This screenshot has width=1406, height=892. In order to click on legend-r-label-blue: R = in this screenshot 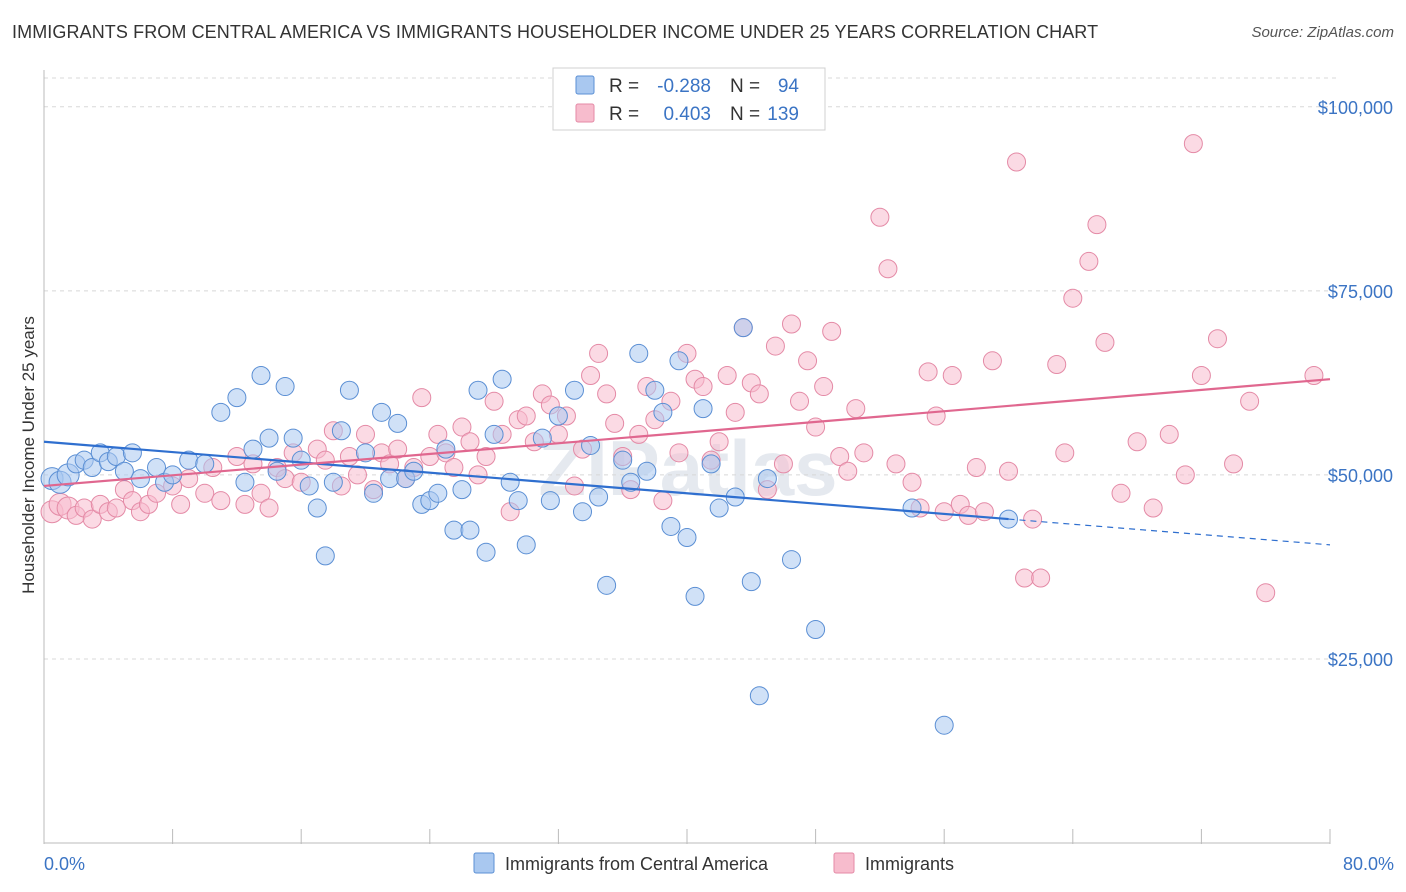, I will do `click(624, 86)`.